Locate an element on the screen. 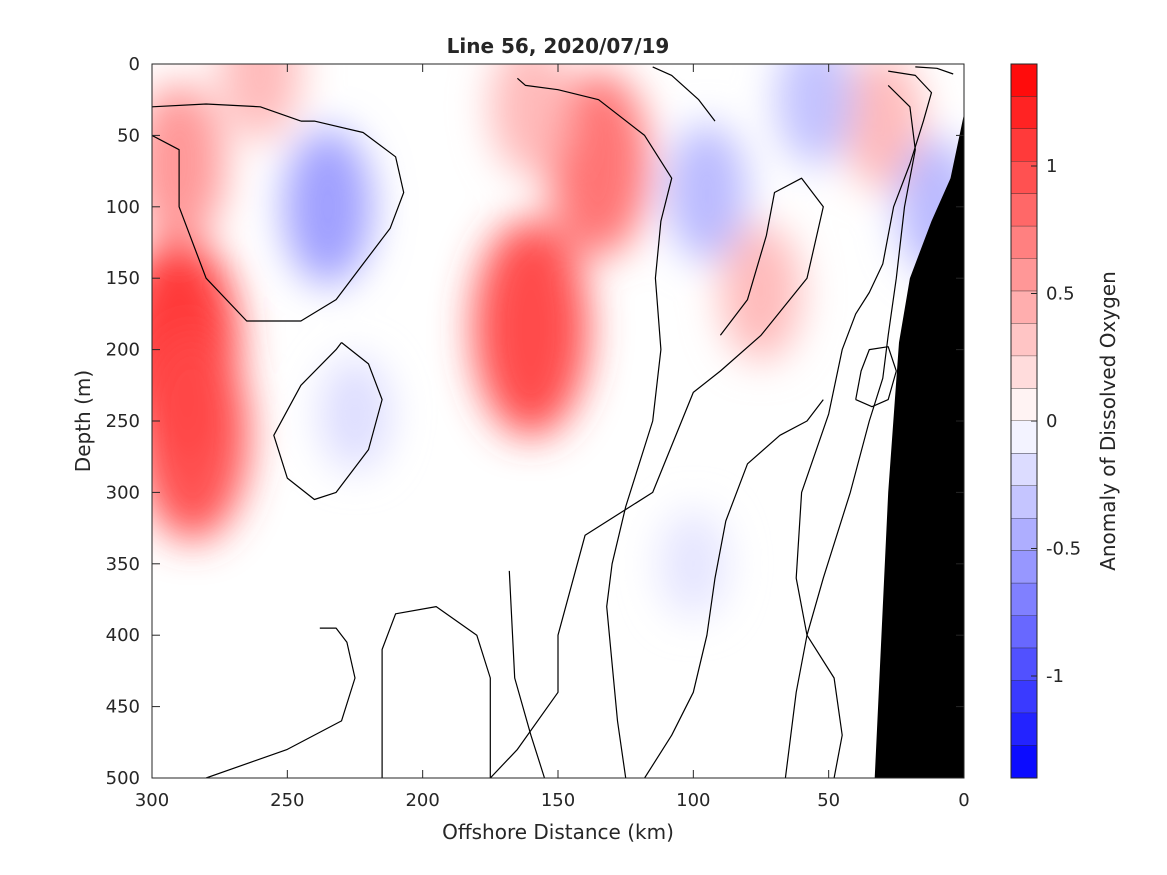  x-tick-label: 50 is located at coordinates (828, 800).